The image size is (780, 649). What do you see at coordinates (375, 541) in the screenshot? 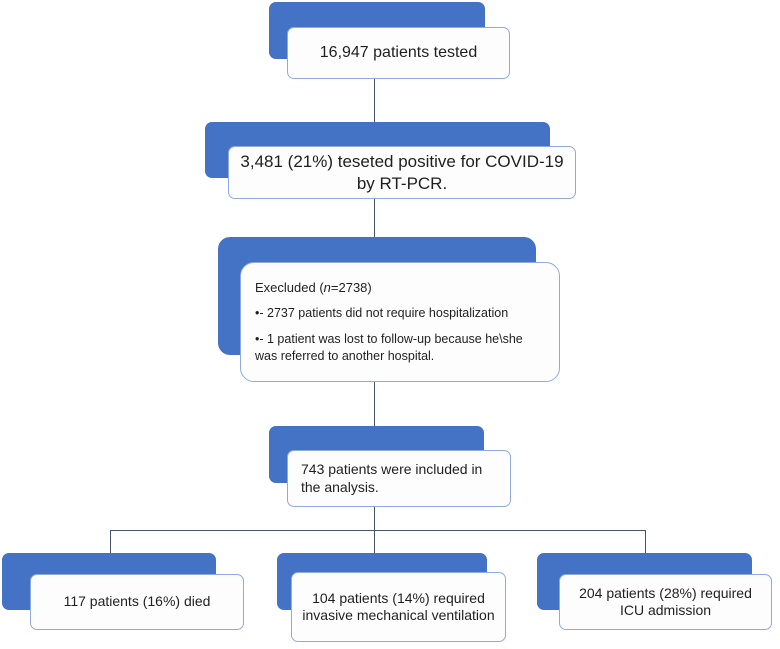
I see `connector-branch-ventilation` at bounding box center [375, 541].